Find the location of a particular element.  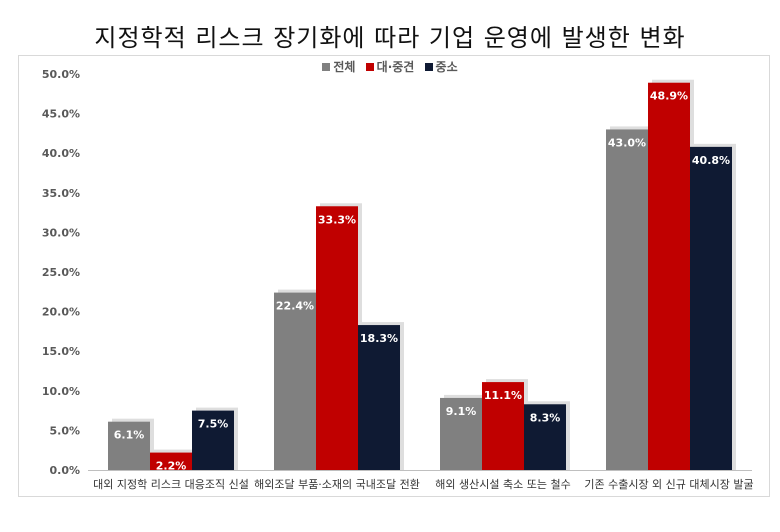

y-tick-label: 15.0% is located at coordinates (61, 351).